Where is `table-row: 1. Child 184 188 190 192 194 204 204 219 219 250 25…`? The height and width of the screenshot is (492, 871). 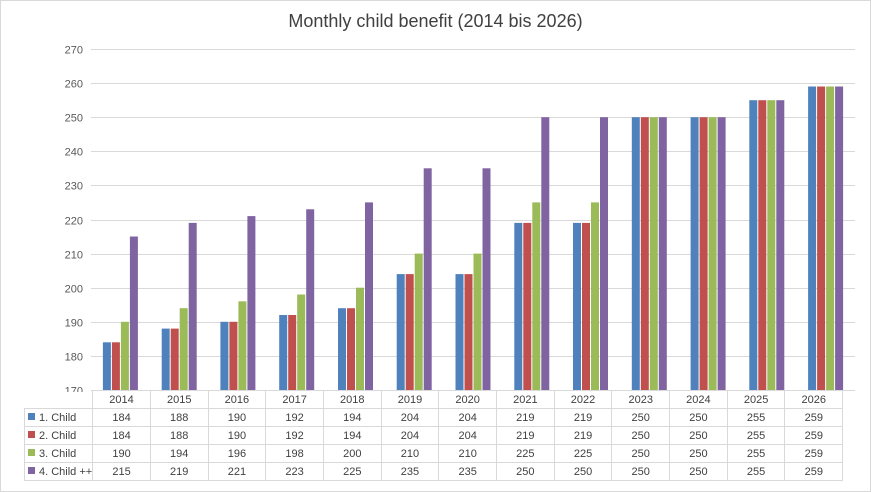 table-row: 1. Child 184 188 190 192 194 204 204 219 219 250 25… is located at coordinates (433, 417).